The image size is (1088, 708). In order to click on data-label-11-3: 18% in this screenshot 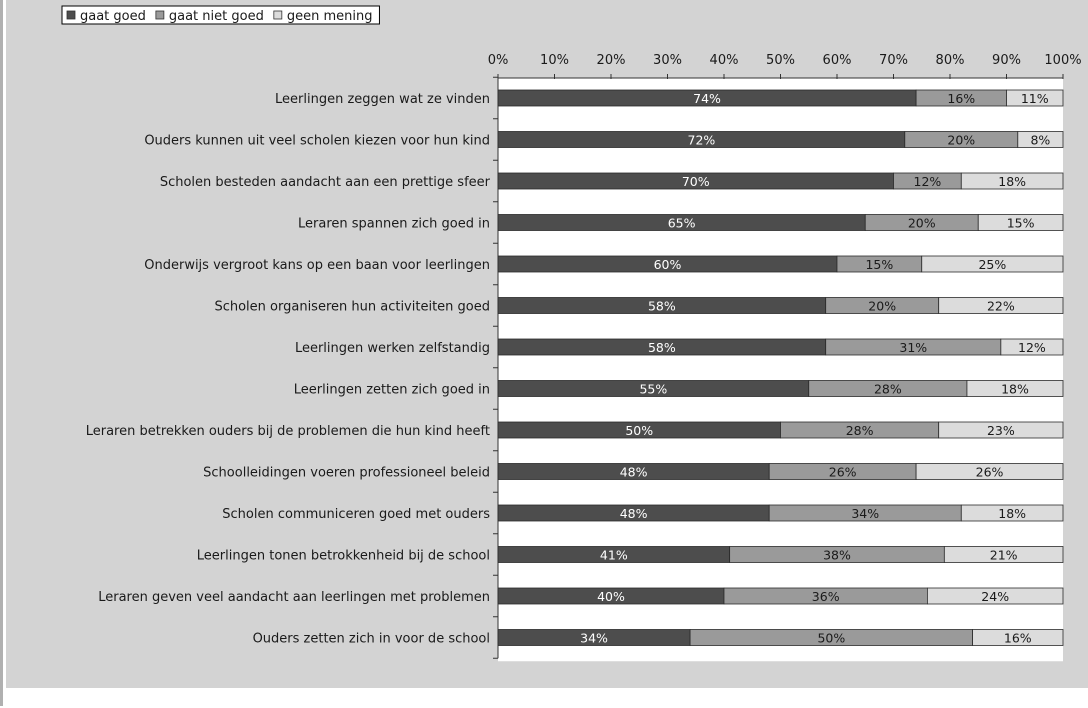, I will do `click(1012, 513)`.